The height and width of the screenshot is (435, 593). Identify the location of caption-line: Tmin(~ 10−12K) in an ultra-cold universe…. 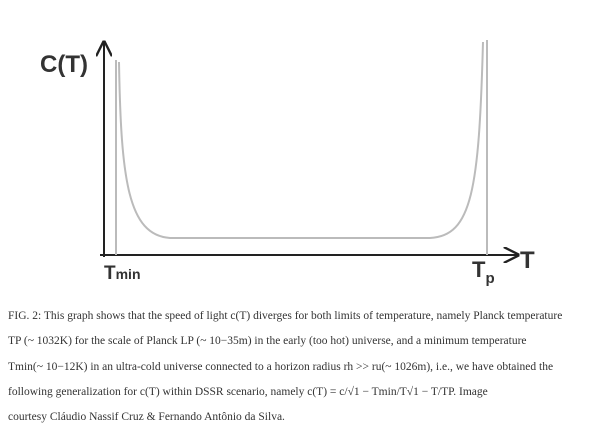
(281, 366).